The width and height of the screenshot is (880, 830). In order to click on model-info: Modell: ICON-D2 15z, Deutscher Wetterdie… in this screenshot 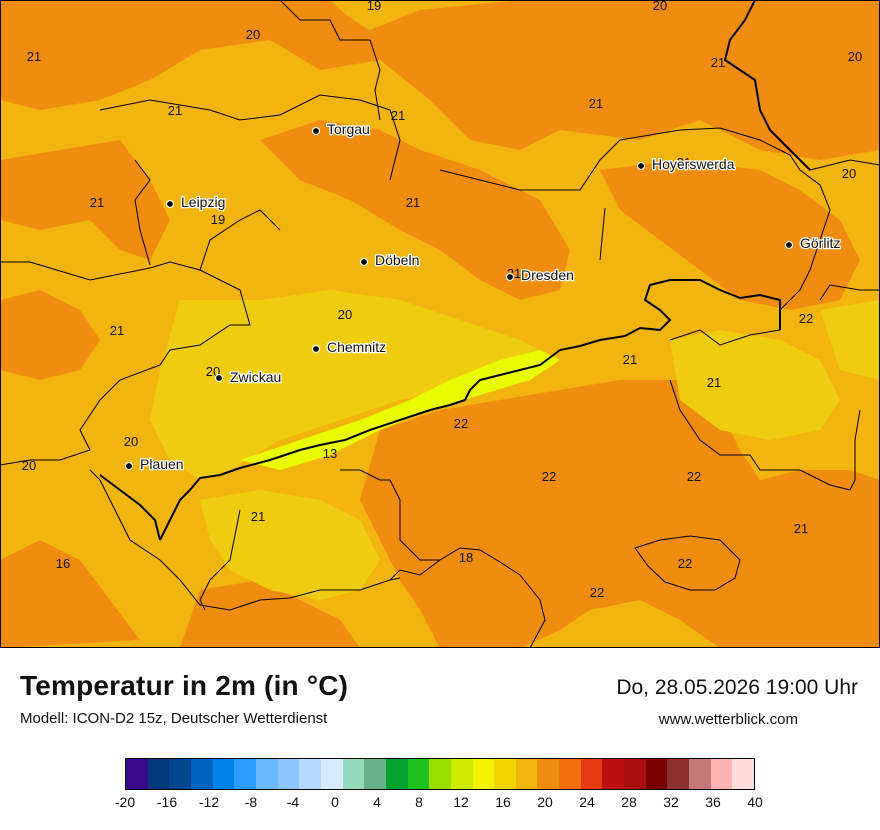, I will do `click(174, 718)`.